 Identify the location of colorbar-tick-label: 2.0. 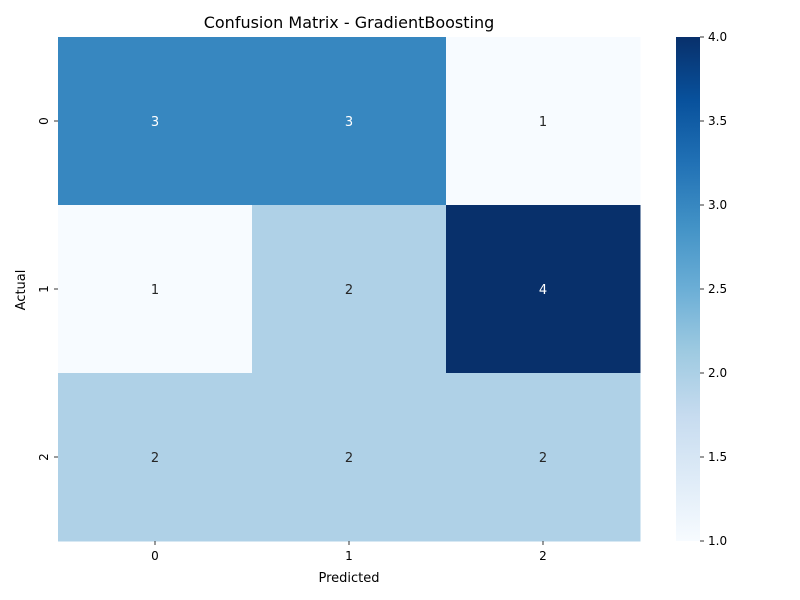
(717, 373).